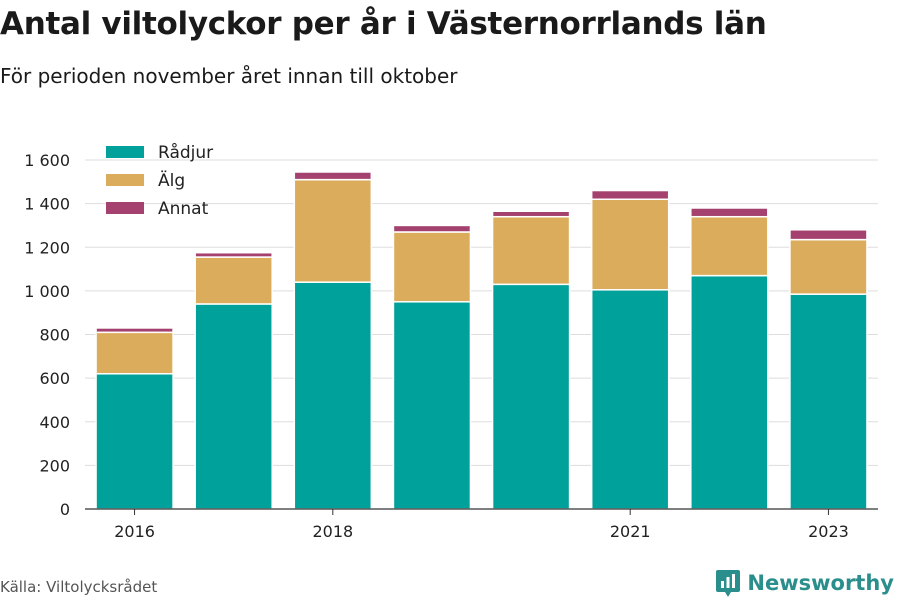  Describe the element at coordinates (828, 266) in the screenshot. I see `bar-älg-2023` at that location.